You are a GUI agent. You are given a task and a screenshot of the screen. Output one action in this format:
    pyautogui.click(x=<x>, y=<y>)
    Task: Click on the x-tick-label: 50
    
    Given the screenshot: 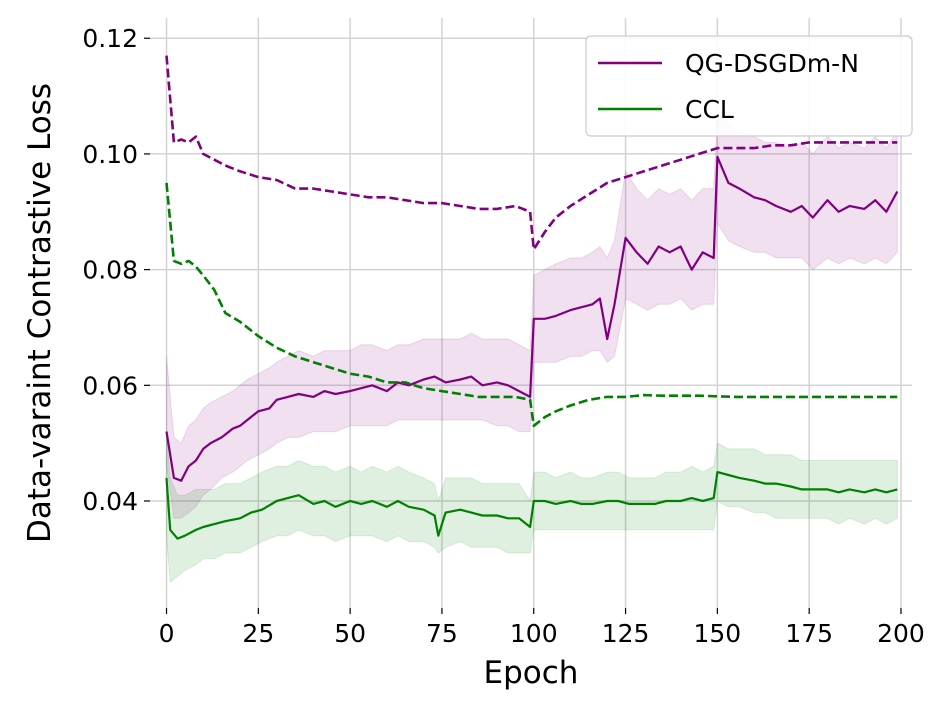 What is the action you would take?
    pyautogui.click(x=350, y=633)
    